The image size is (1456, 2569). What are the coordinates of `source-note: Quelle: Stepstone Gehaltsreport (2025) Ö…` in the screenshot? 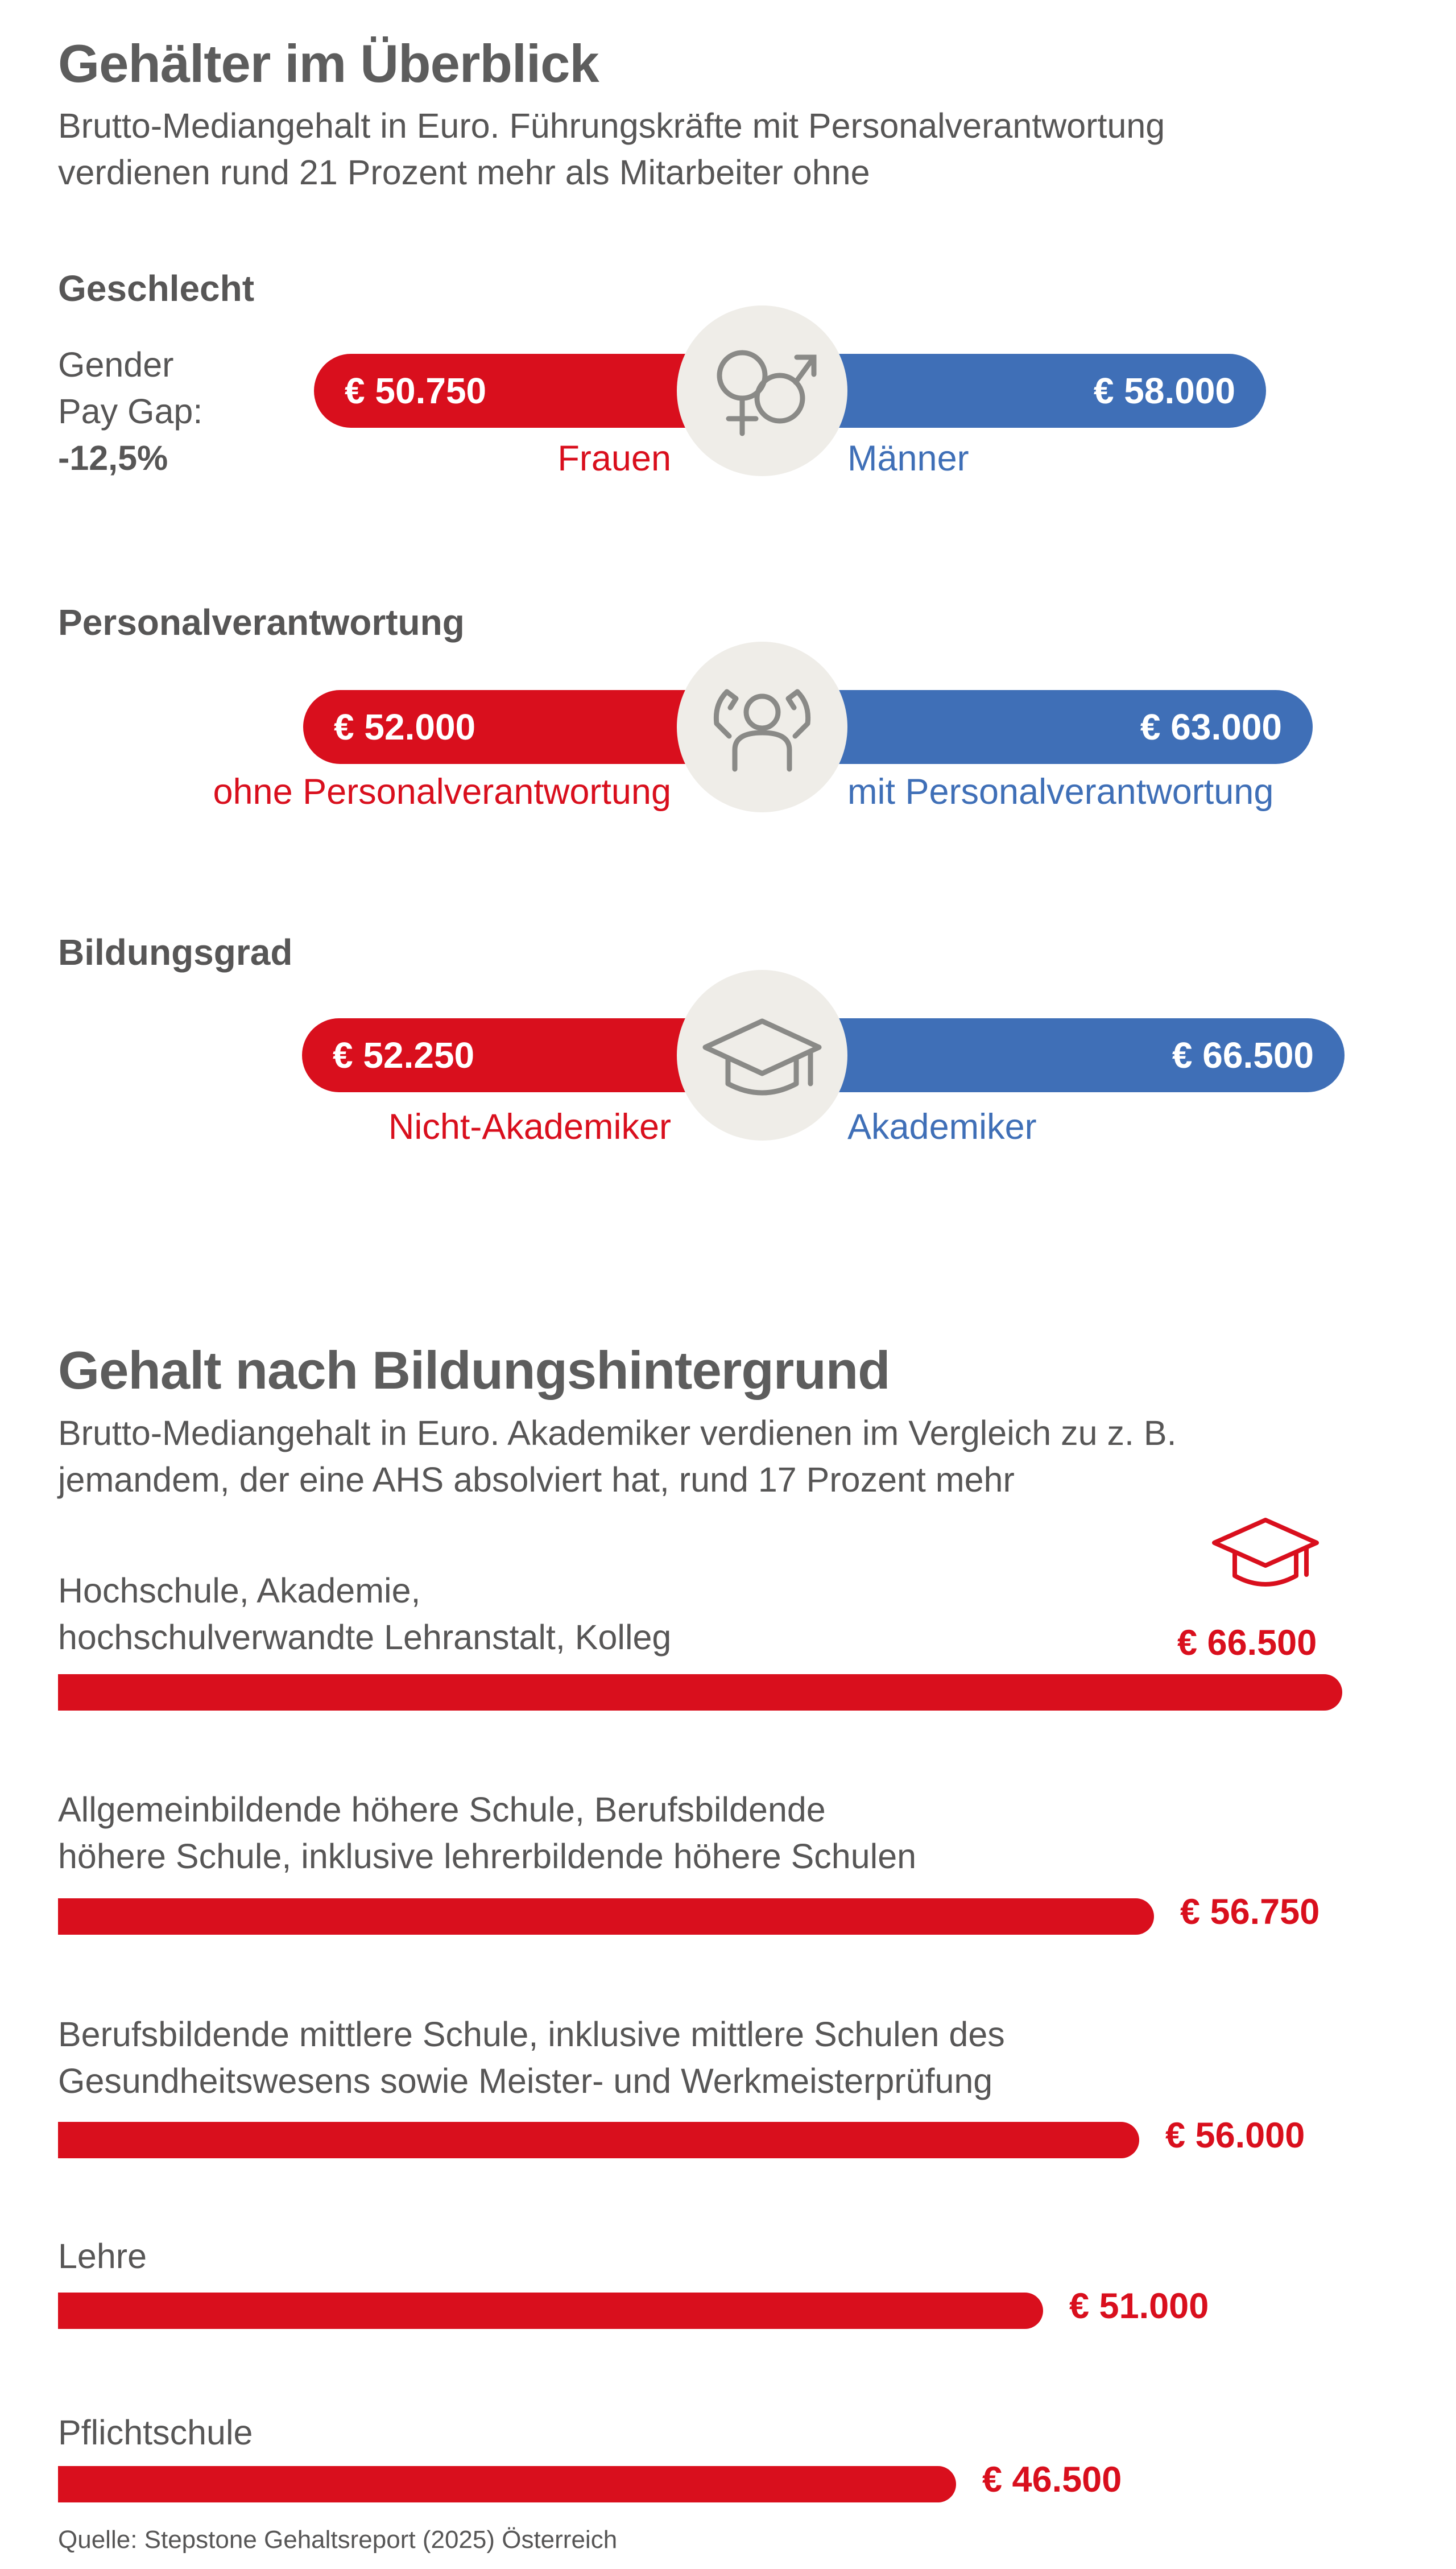 It's located at (338, 2540).